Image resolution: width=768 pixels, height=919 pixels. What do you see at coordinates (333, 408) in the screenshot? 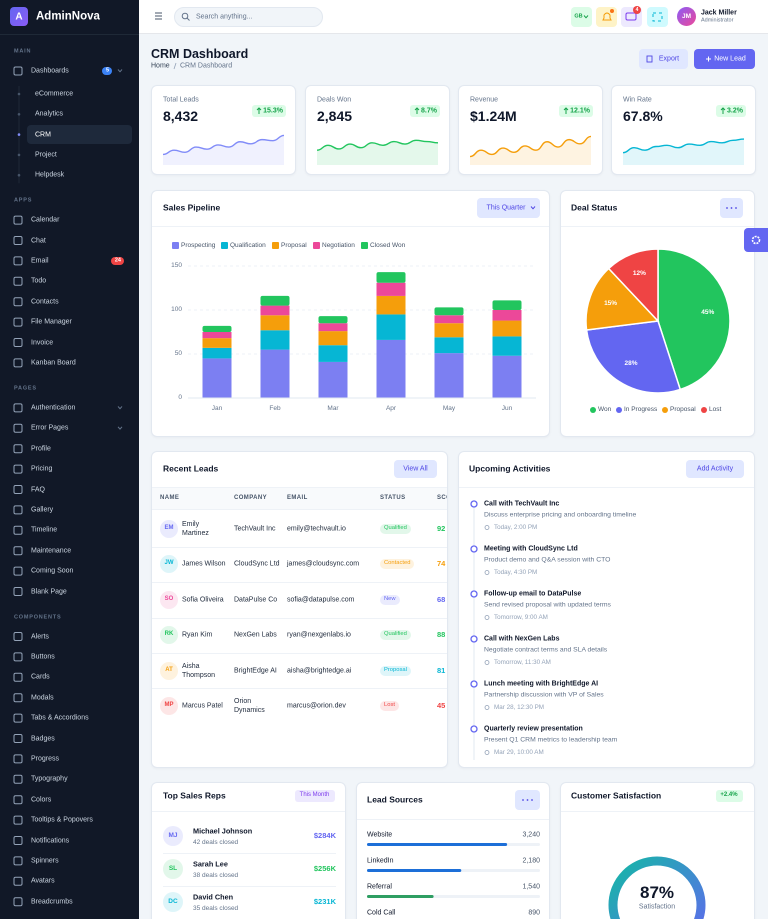
I see `x-tick-label: Mar` at bounding box center [333, 408].